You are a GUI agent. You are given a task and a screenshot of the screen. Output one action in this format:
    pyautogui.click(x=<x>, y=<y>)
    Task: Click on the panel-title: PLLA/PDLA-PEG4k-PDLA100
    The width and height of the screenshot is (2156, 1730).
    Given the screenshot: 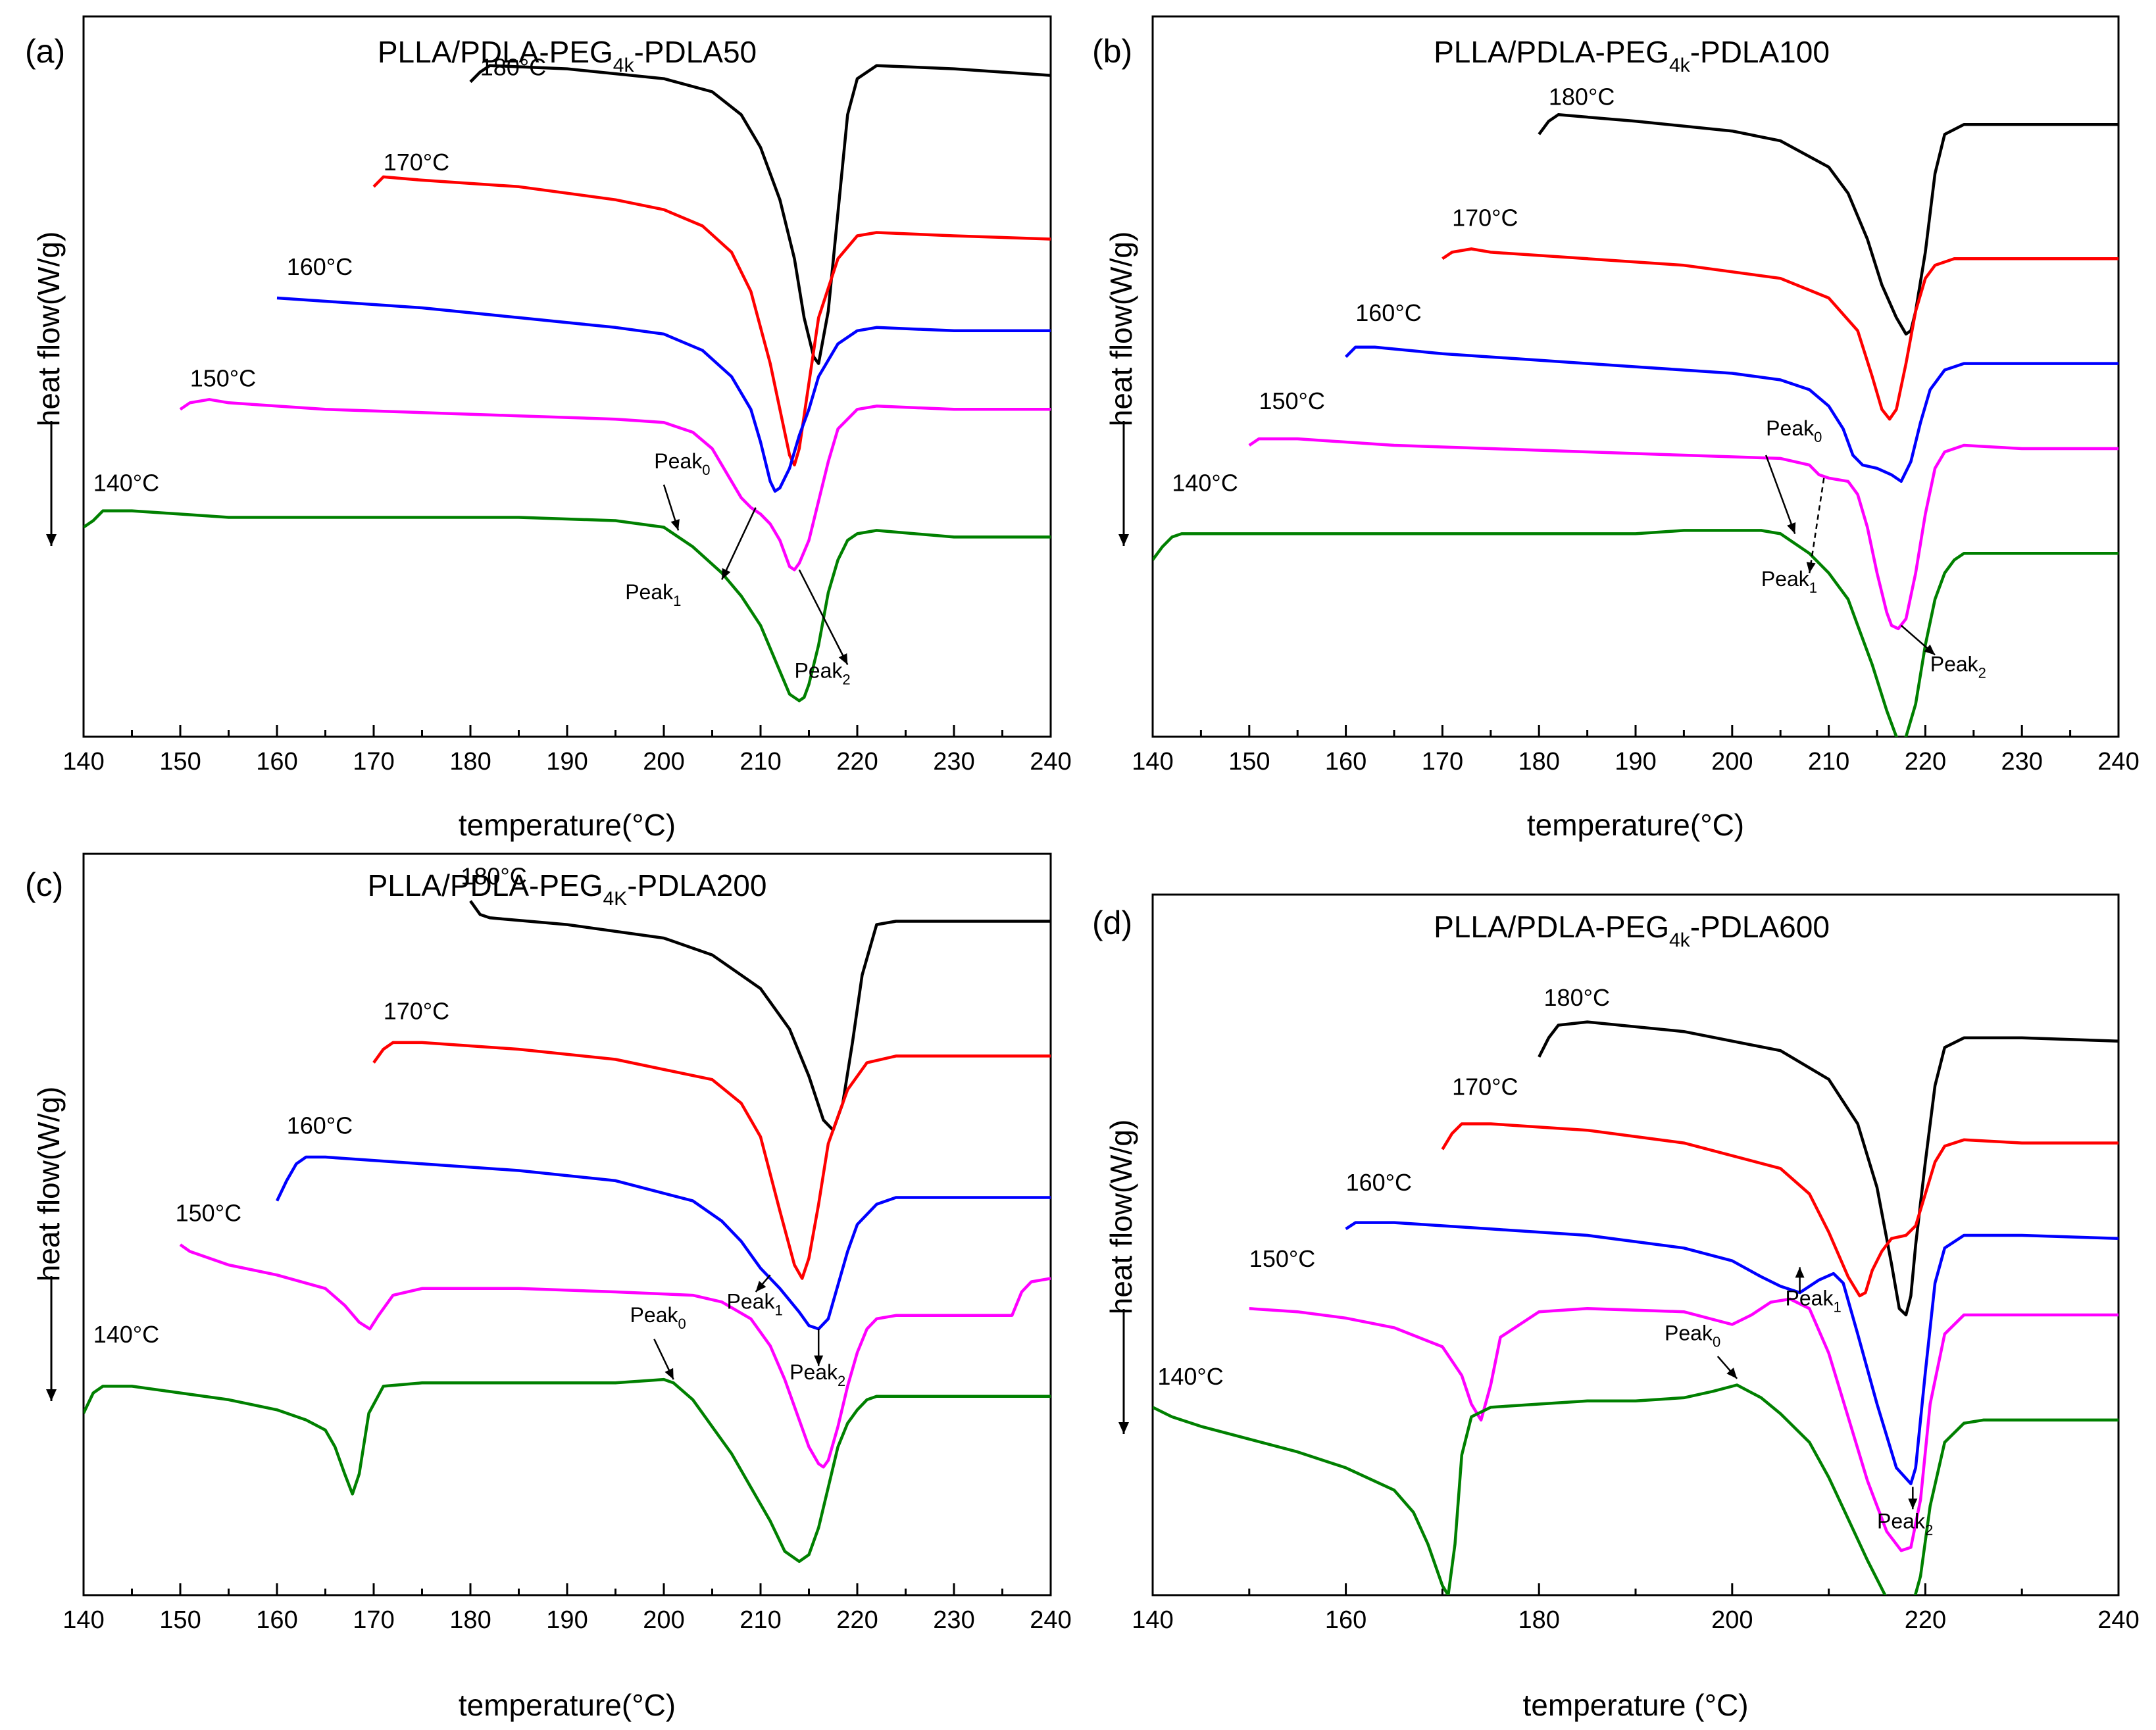 What is the action you would take?
    pyautogui.click(x=1632, y=55)
    